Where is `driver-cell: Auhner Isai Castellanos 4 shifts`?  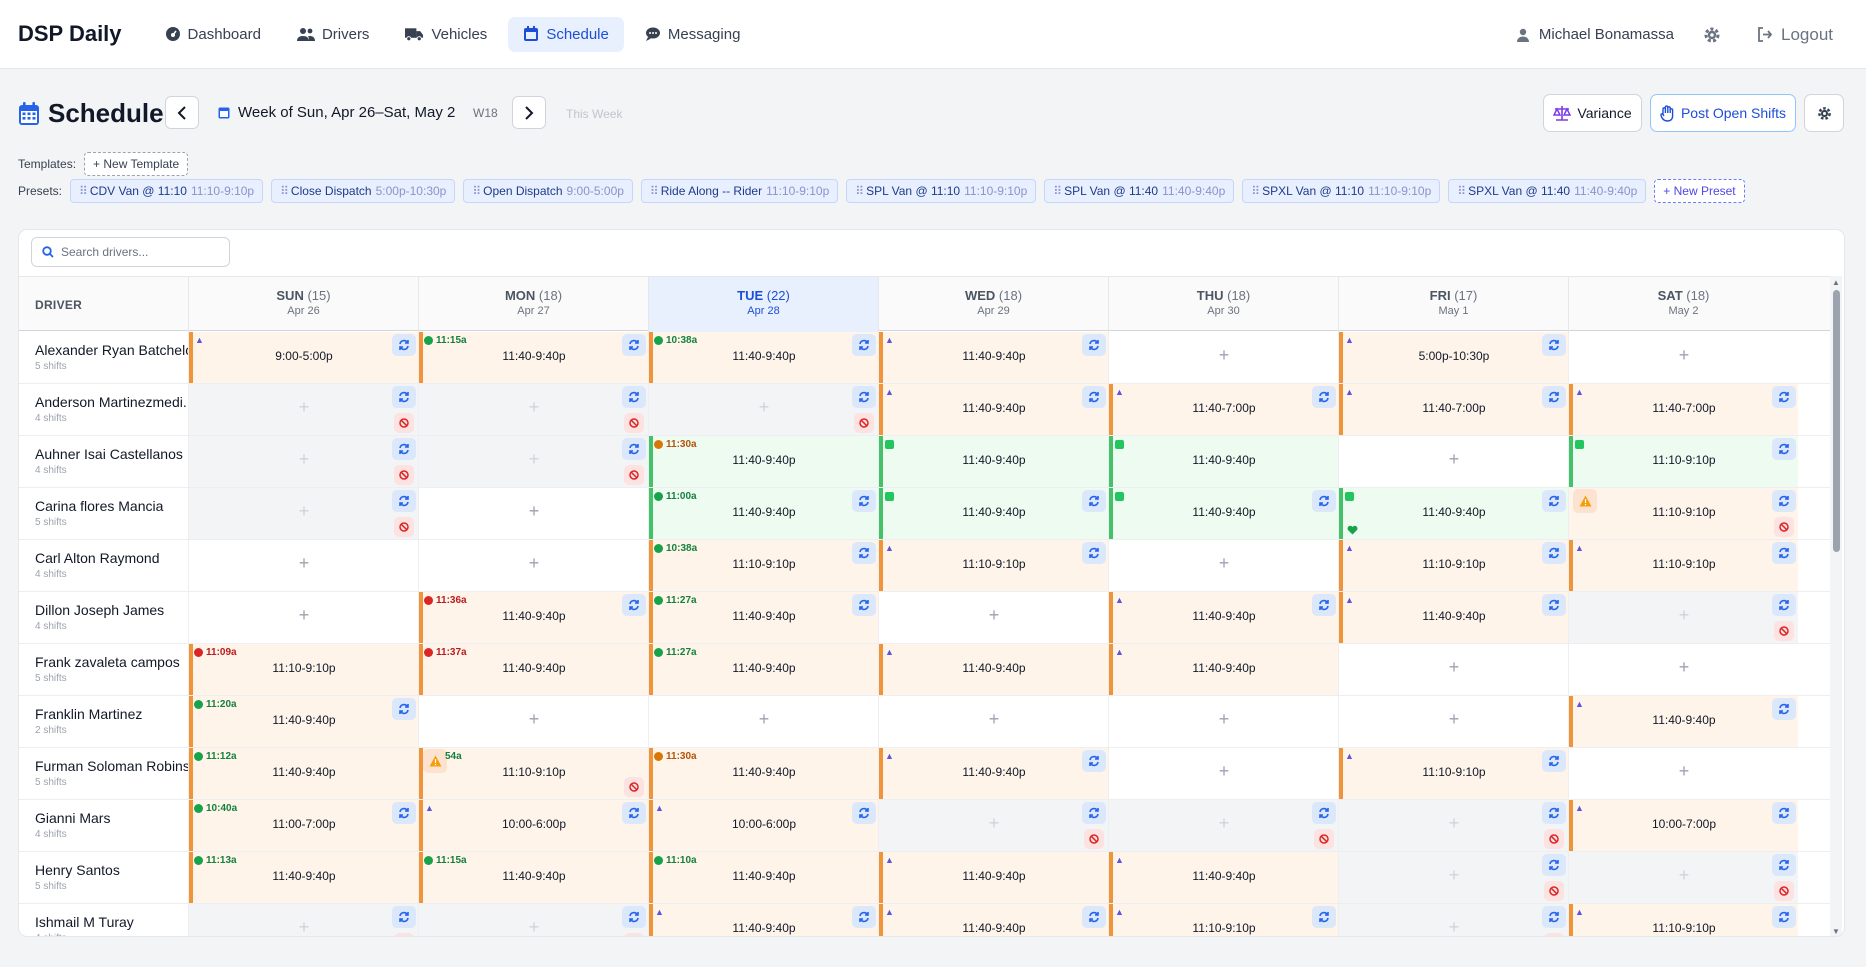
driver-cell: Auhner Isai Castellanos 4 shifts is located at coordinates (121, 461).